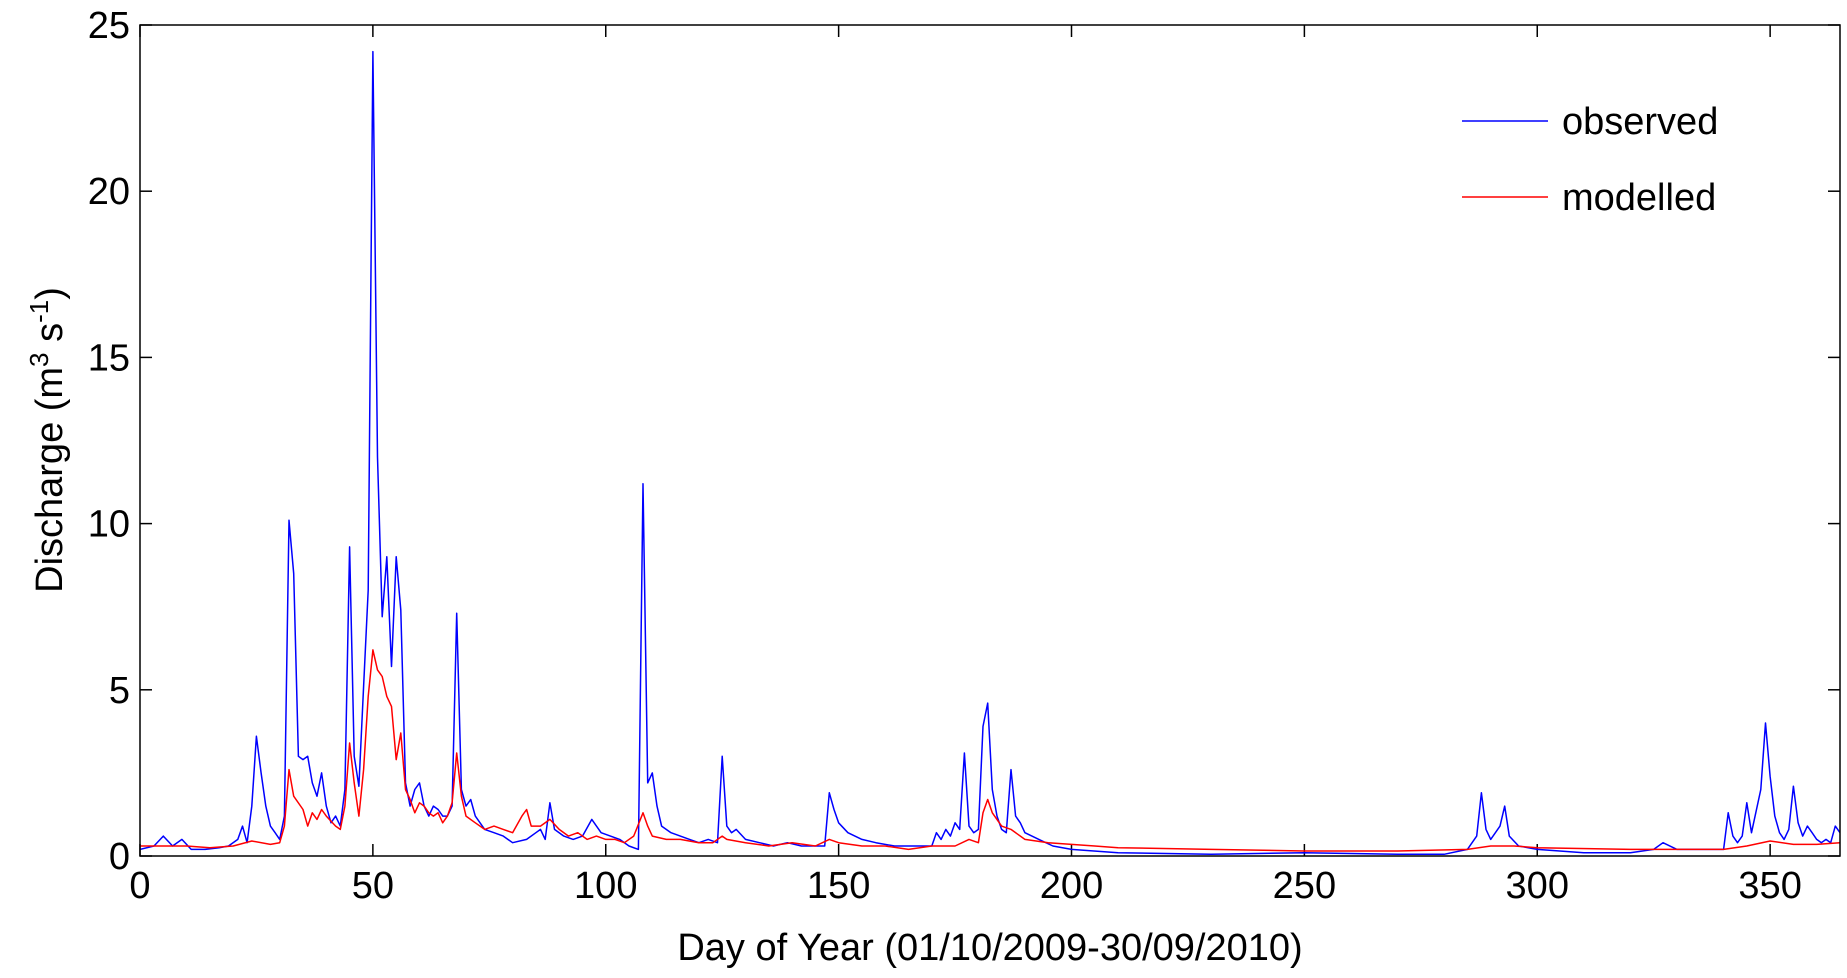 The width and height of the screenshot is (1847, 978). I want to click on x-axis-title: Day of Year (01/10/2009-30/09/2010), so click(989, 948).